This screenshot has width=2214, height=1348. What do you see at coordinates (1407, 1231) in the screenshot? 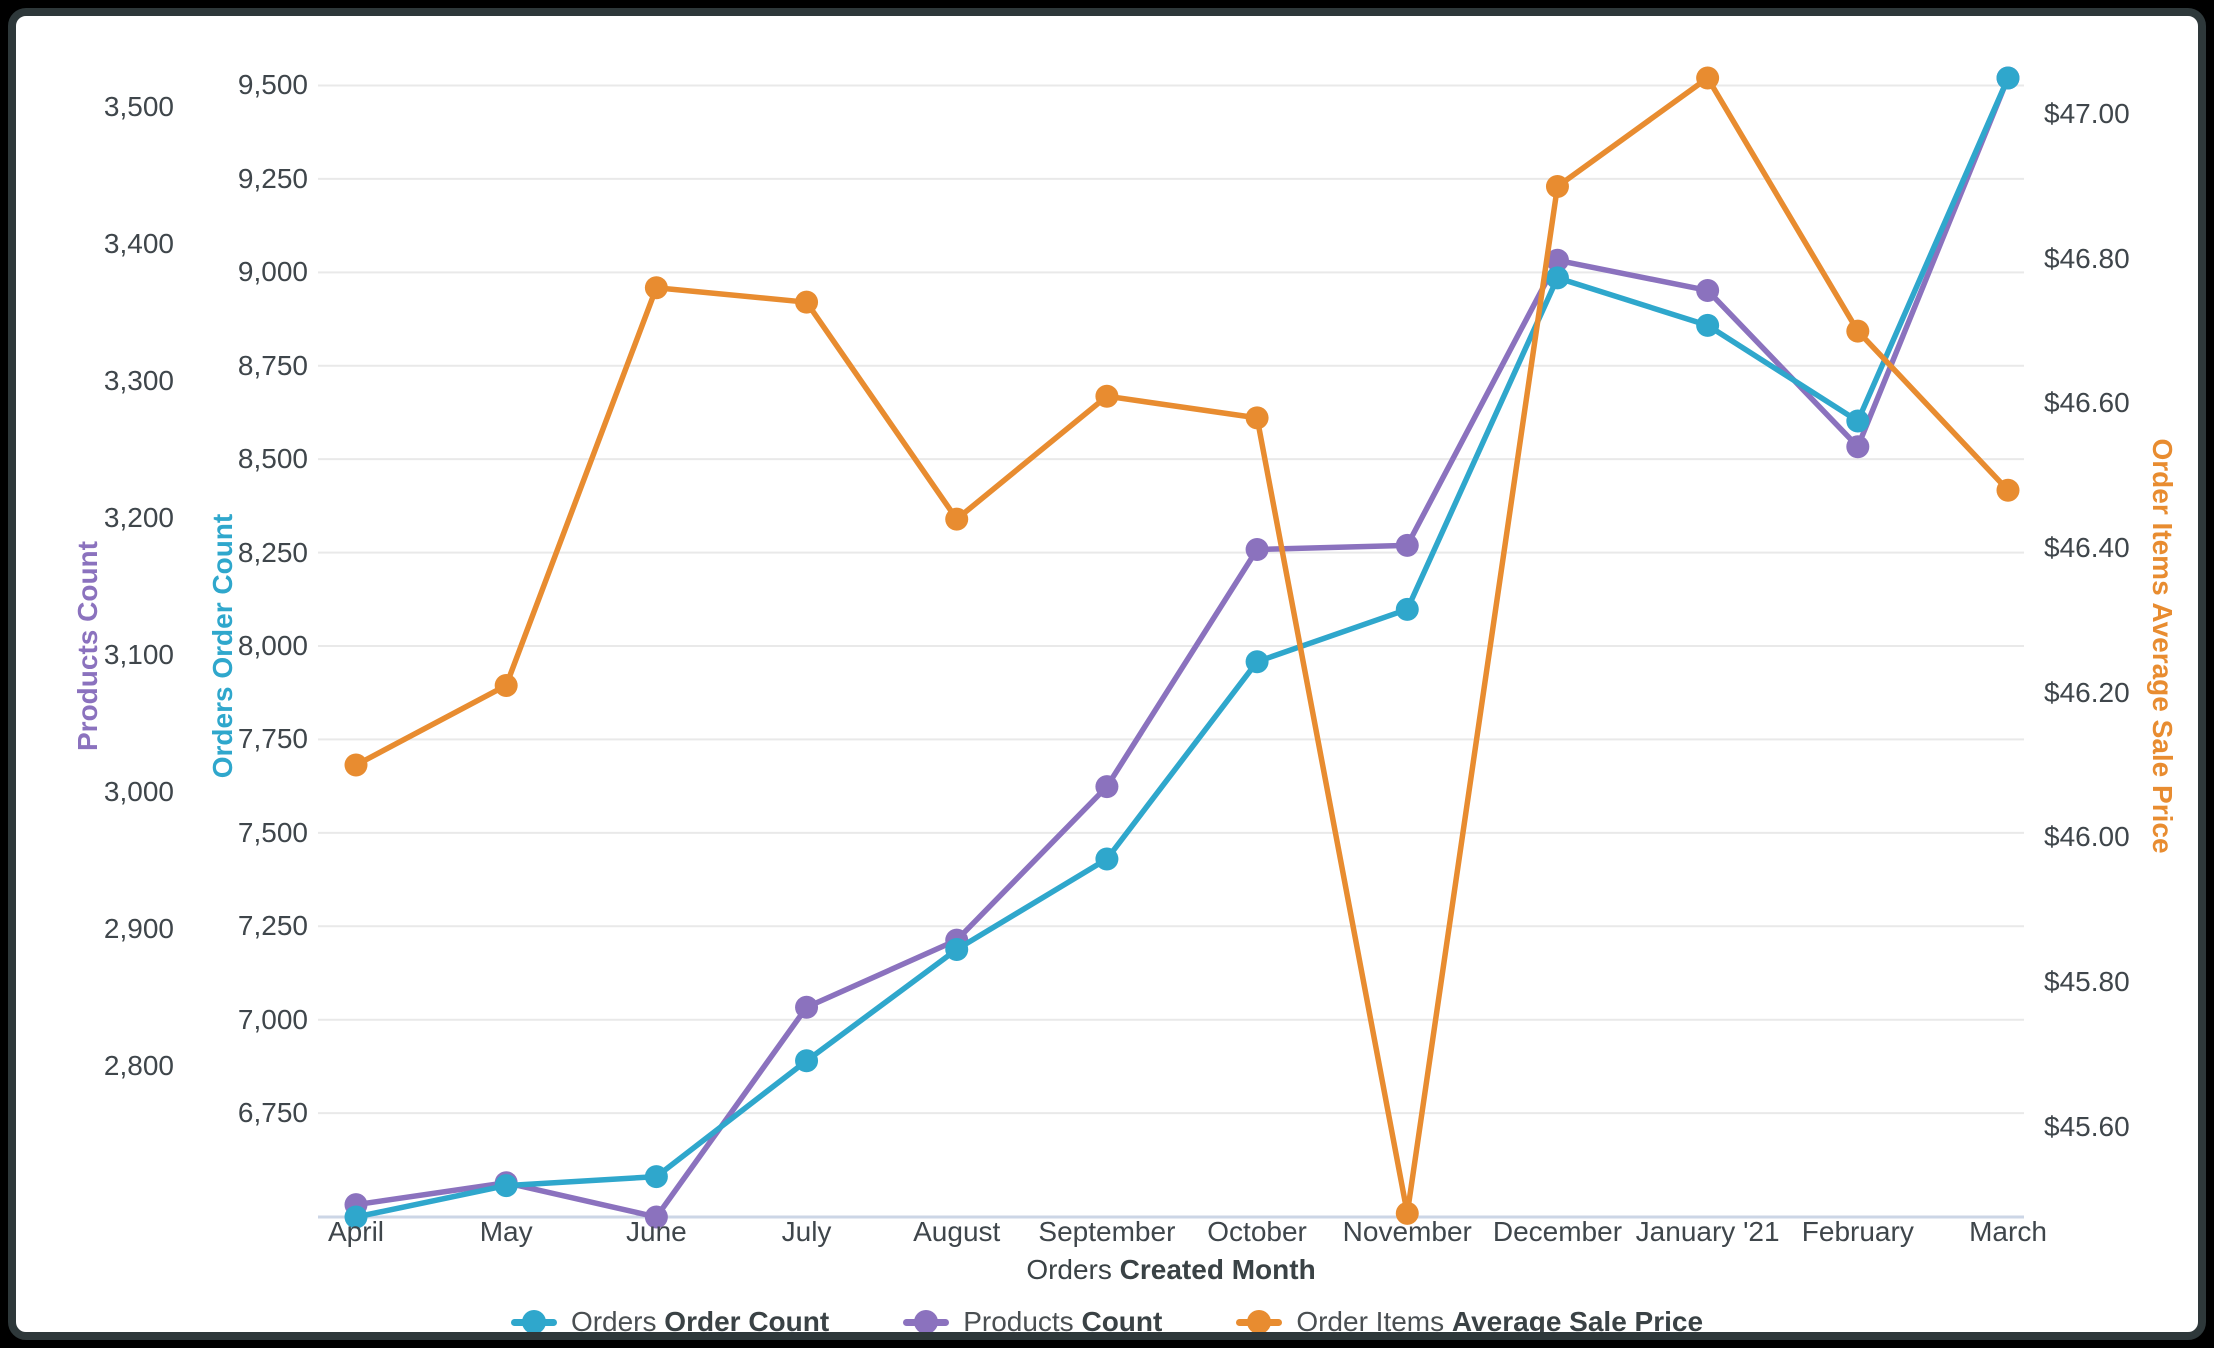
I see `x-tick-label: November` at bounding box center [1407, 1231].